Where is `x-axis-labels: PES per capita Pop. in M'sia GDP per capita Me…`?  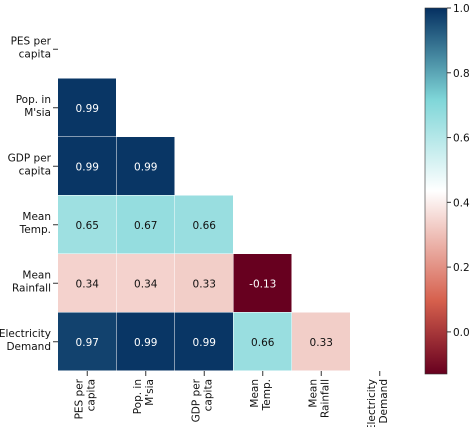 x-axis-labels: PES per capita Pop. in M'sia GDP per capita Me… is located at coordinates (231, 399).